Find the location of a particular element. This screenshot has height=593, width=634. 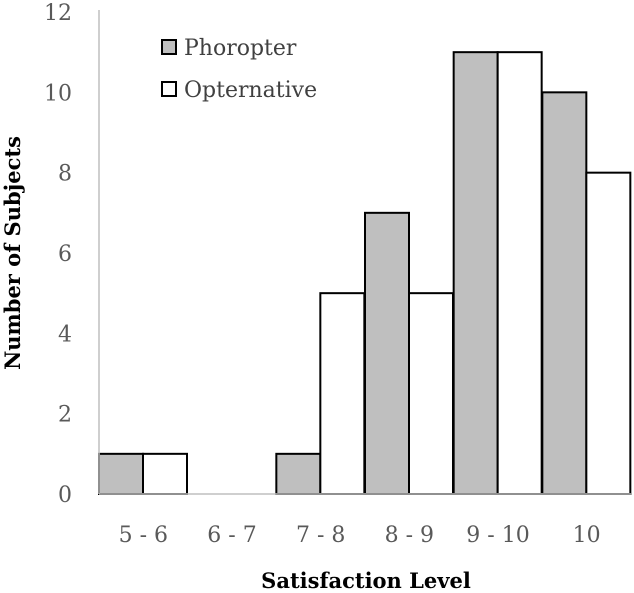

x-tick-label-4: 8 - 9 is located at coordinates (409, 535).